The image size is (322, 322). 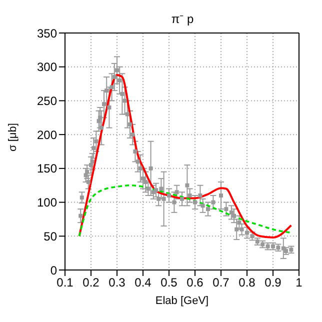 What do you see at coordinates (182, 301) in the screenshot?
I see `x-axis-title: Elab [GeV]` at bounding box center [182, 301].